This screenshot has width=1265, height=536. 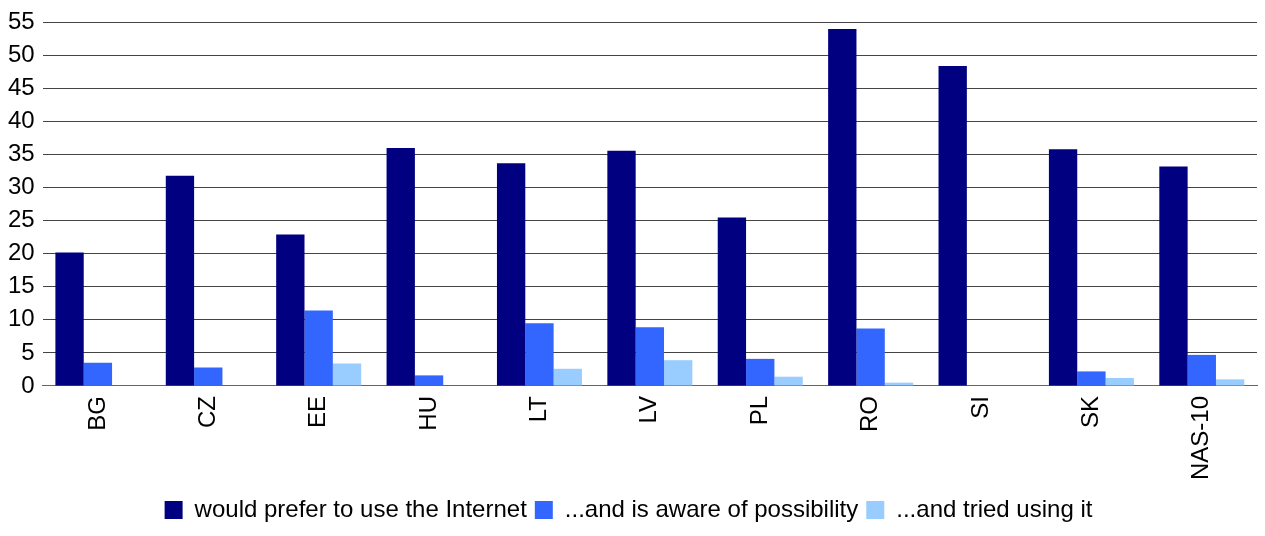 I want to click on x-tick-label: RO, so click(x=869, y=413).